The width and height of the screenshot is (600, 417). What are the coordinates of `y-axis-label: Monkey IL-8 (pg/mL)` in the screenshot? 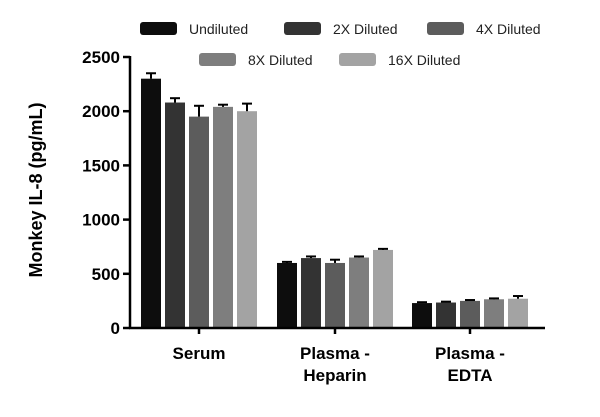 It's located at (36, 189).